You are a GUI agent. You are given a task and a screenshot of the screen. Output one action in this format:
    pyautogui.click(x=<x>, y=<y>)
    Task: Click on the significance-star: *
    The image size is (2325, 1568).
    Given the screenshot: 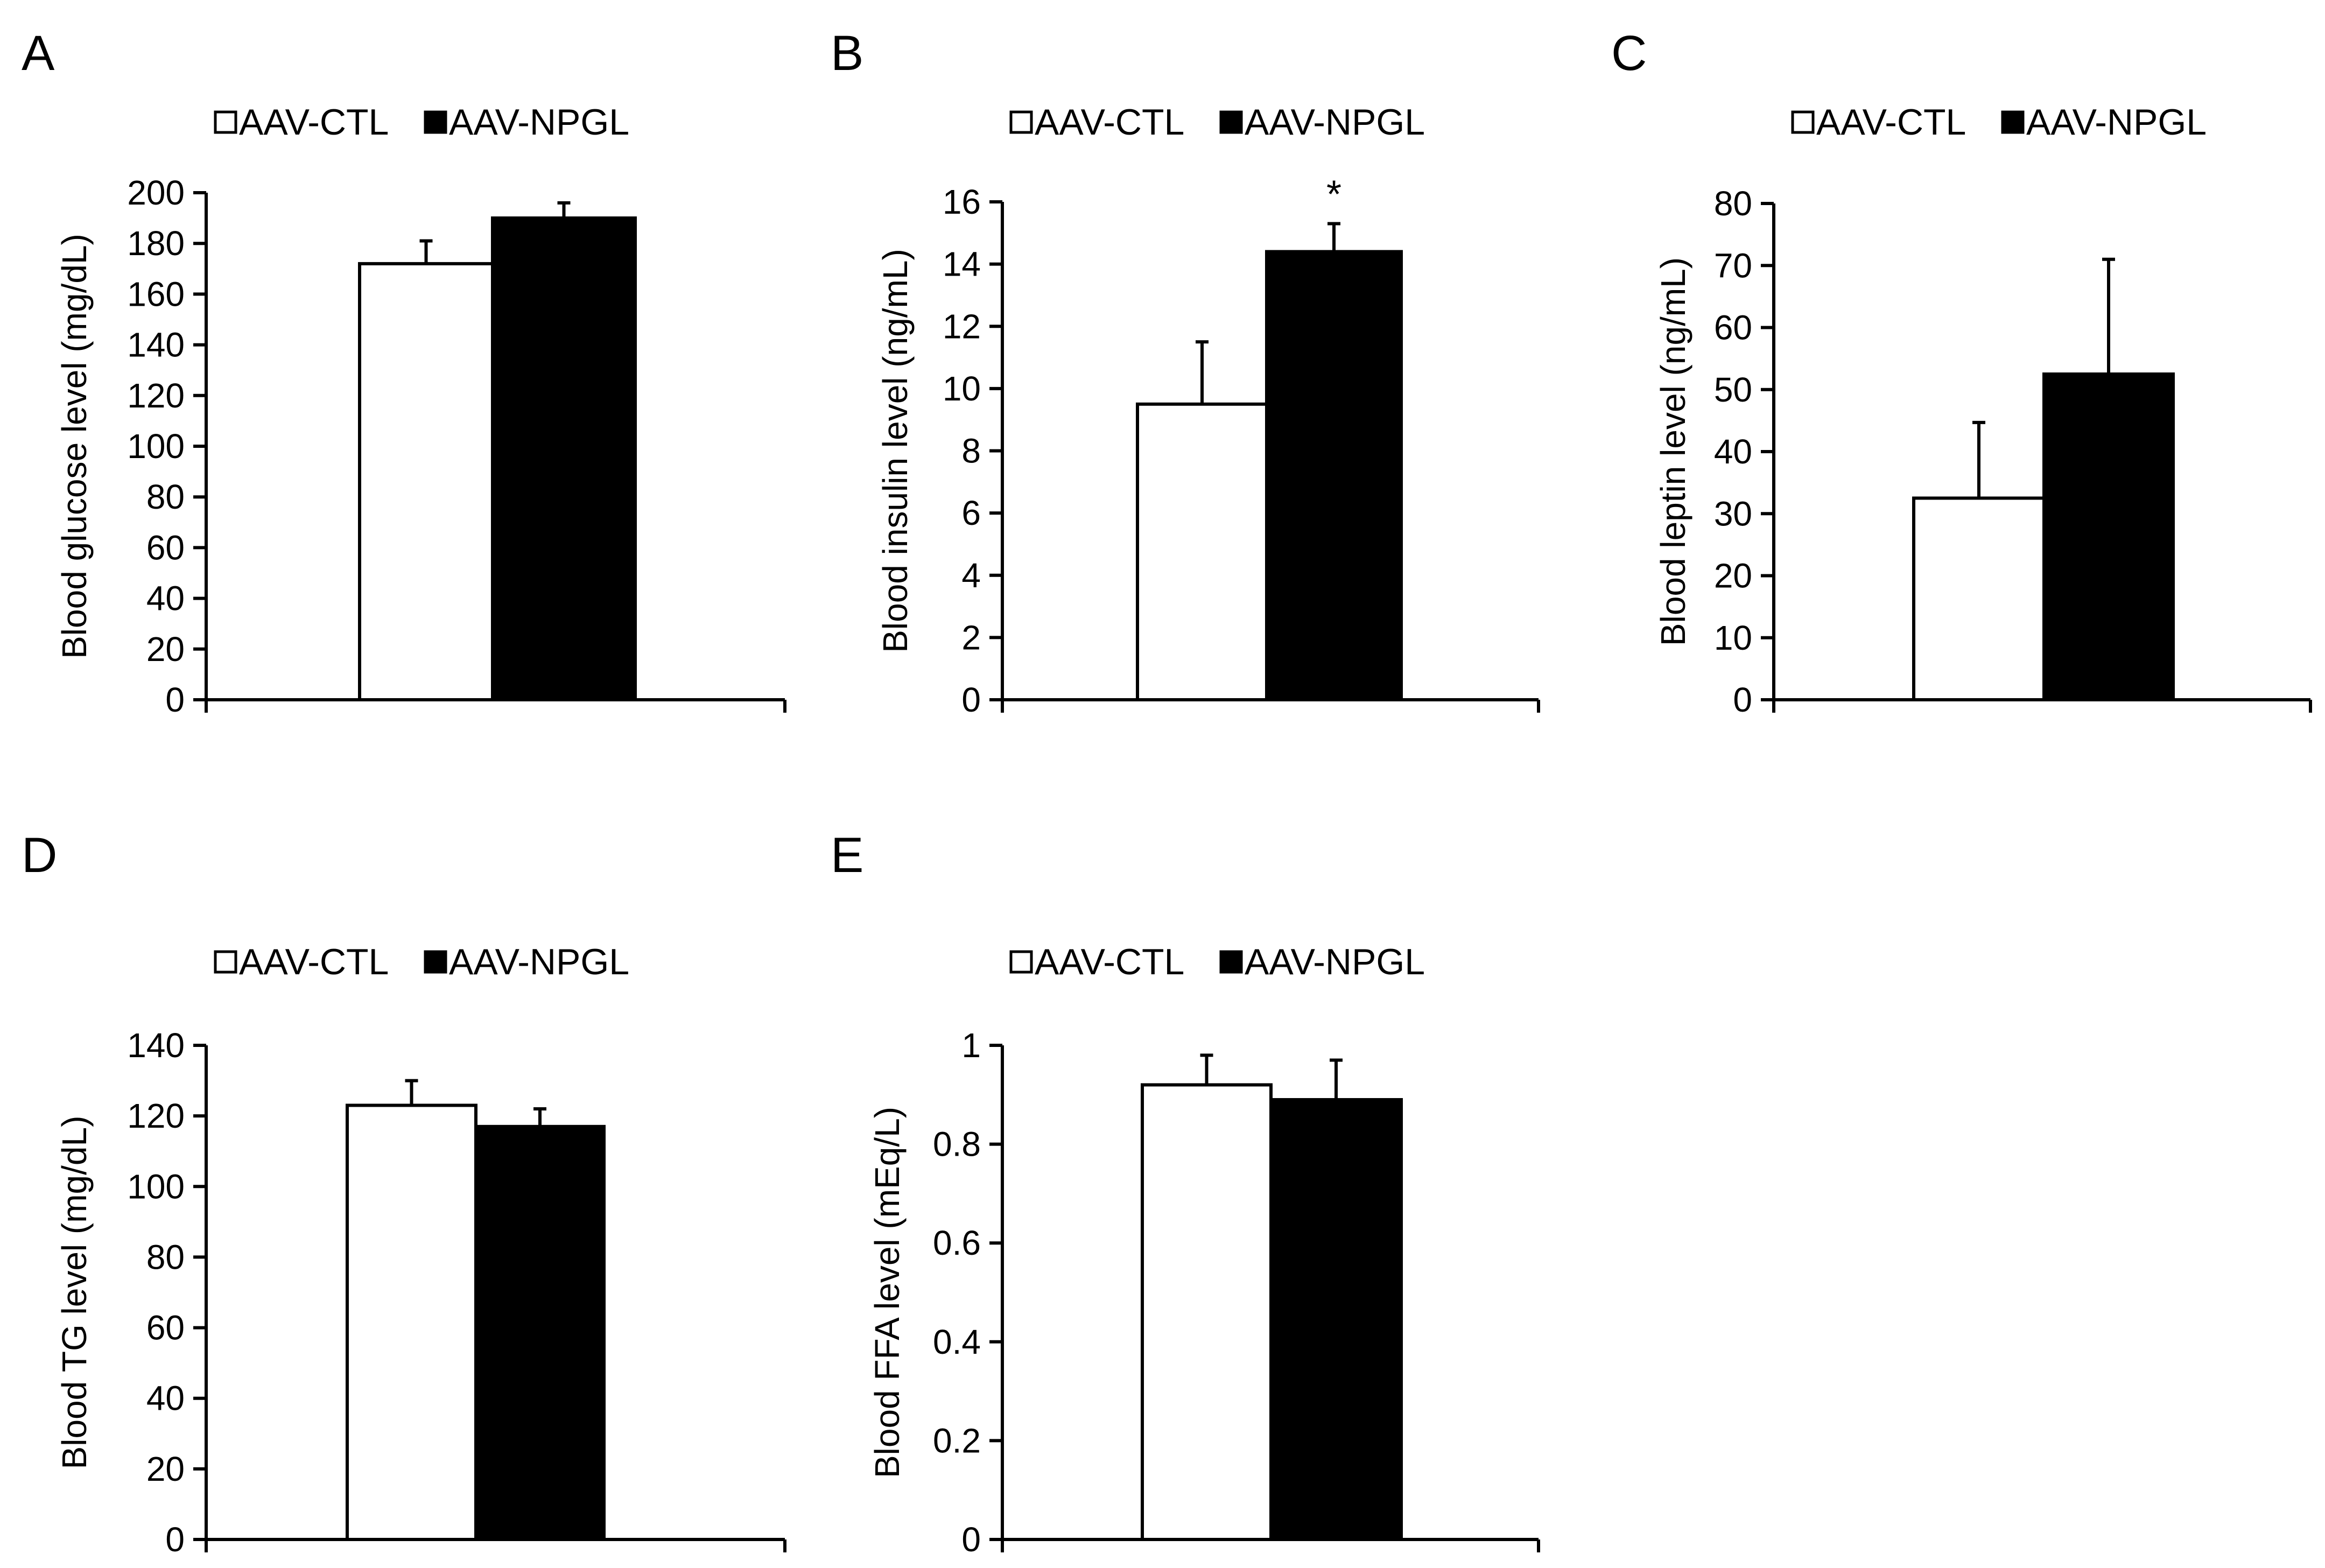 What is the action you would take?
    pyautogui.click(x=1333, y=194)
    